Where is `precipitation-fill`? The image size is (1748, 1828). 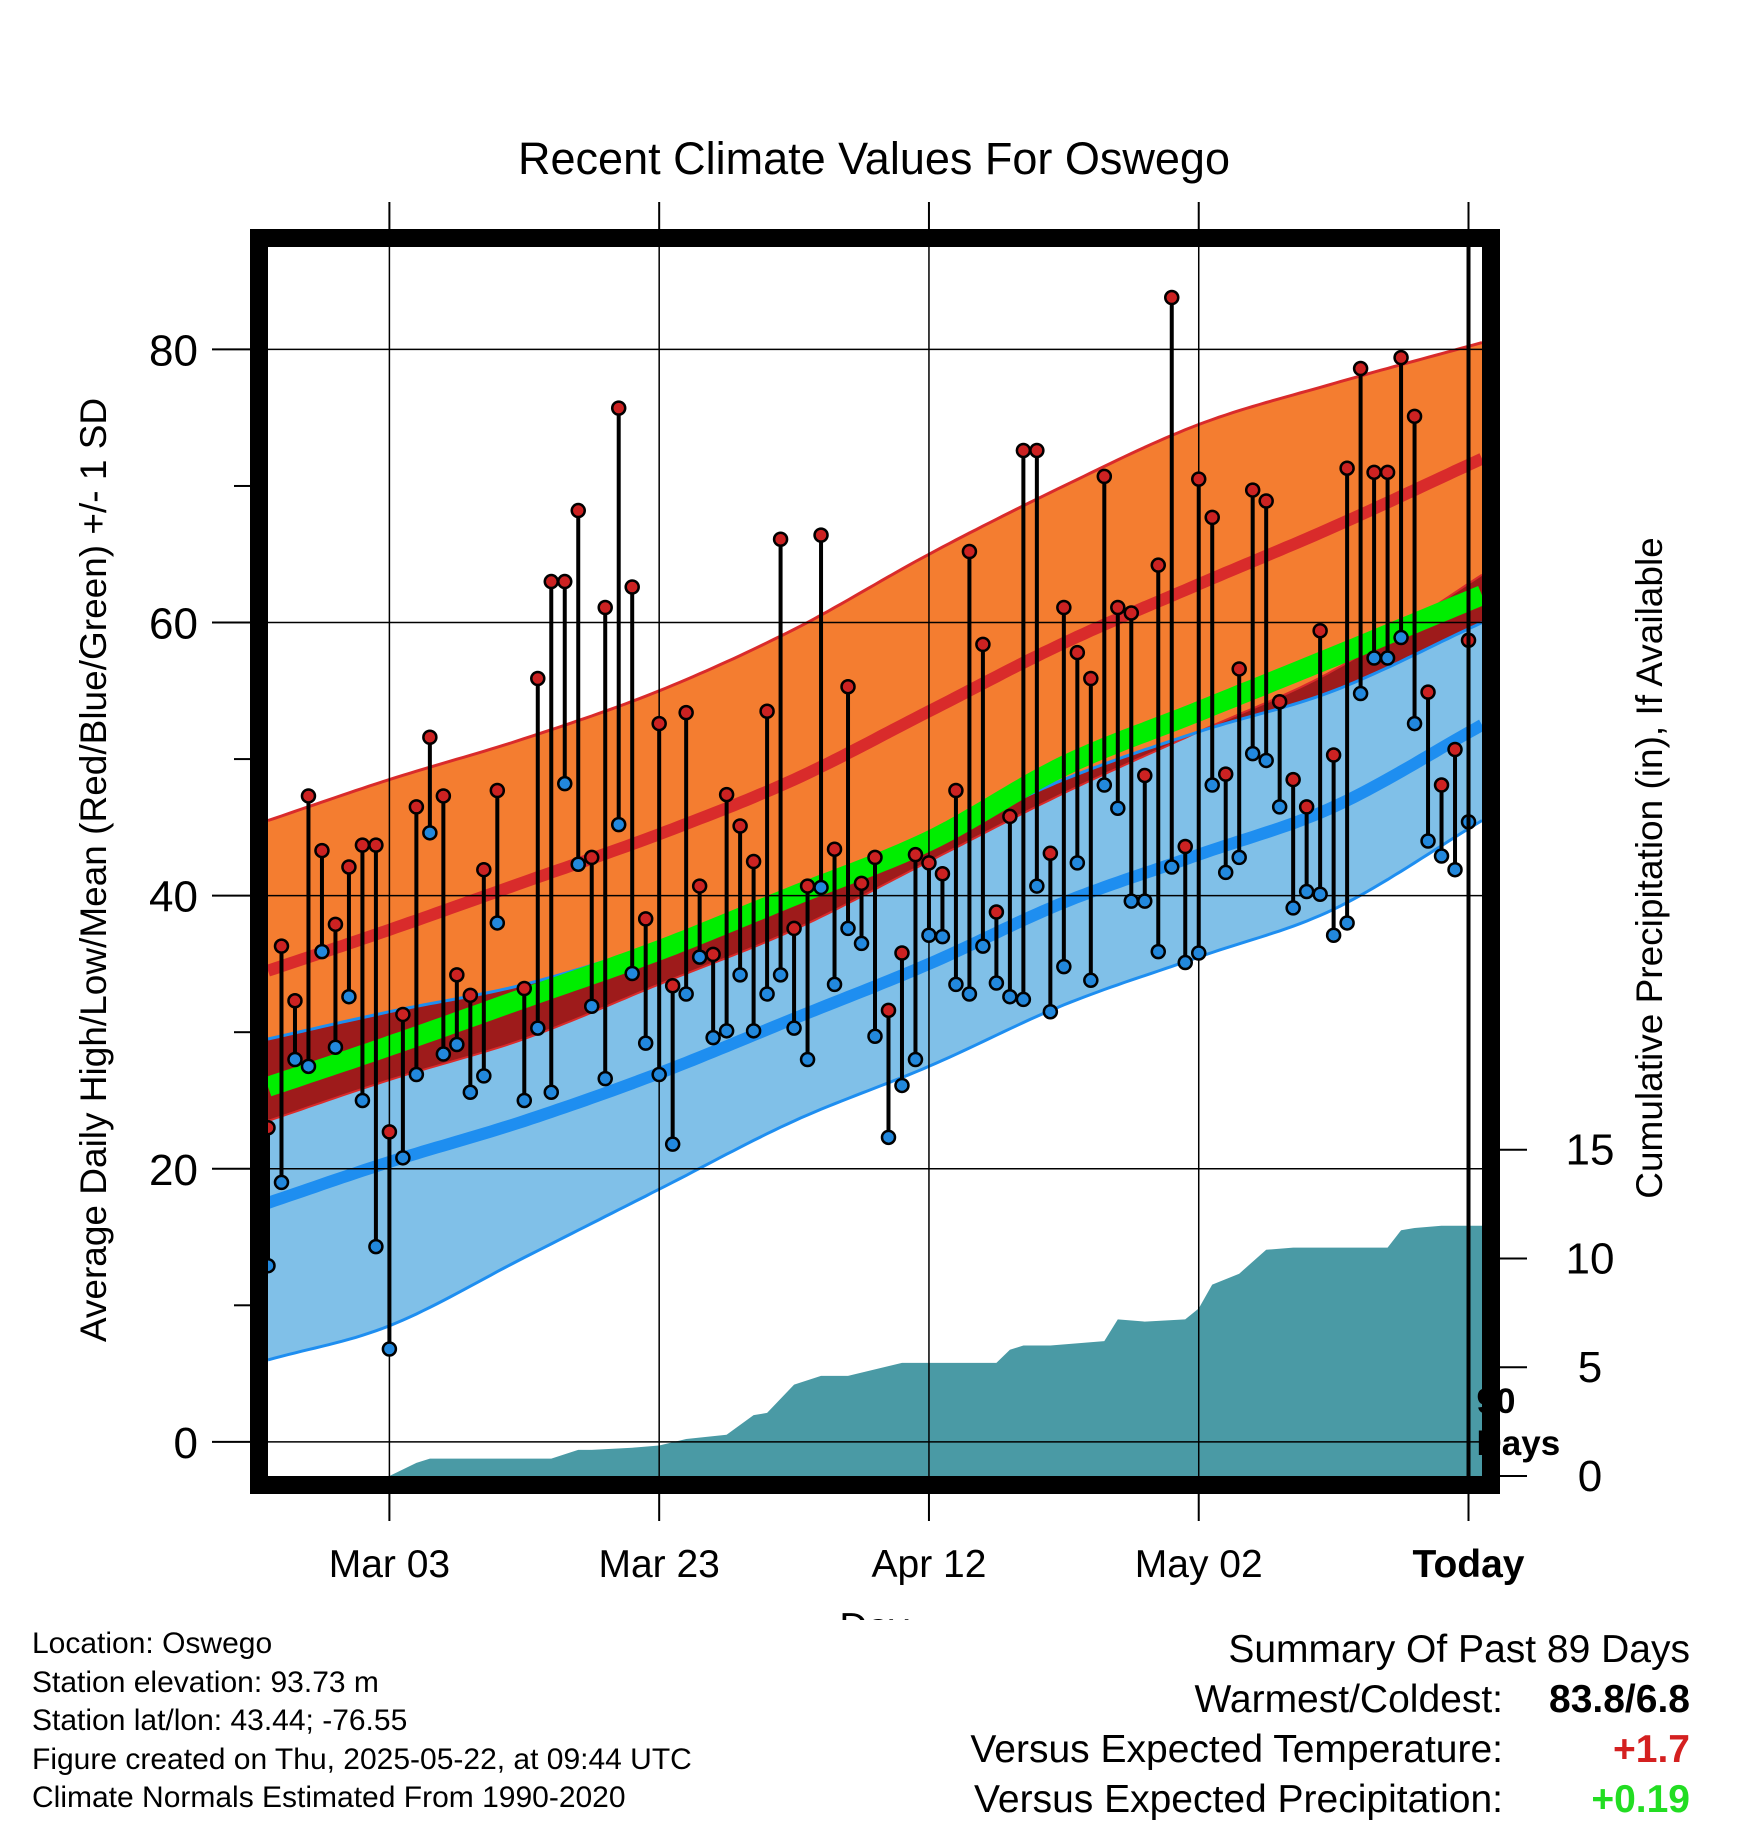
precipitation-fill is located at coordinates (875, 1350).